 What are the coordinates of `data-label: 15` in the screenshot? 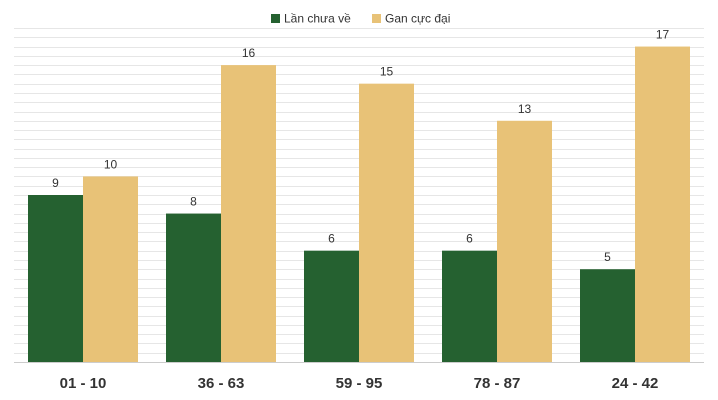 It's located at (387, 72).